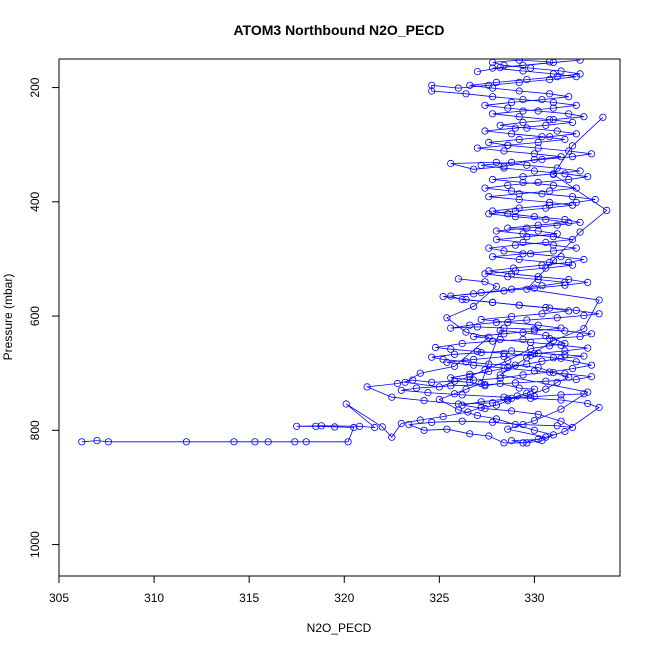  I want to click on x-tick-label: 310, so click(154, 598).